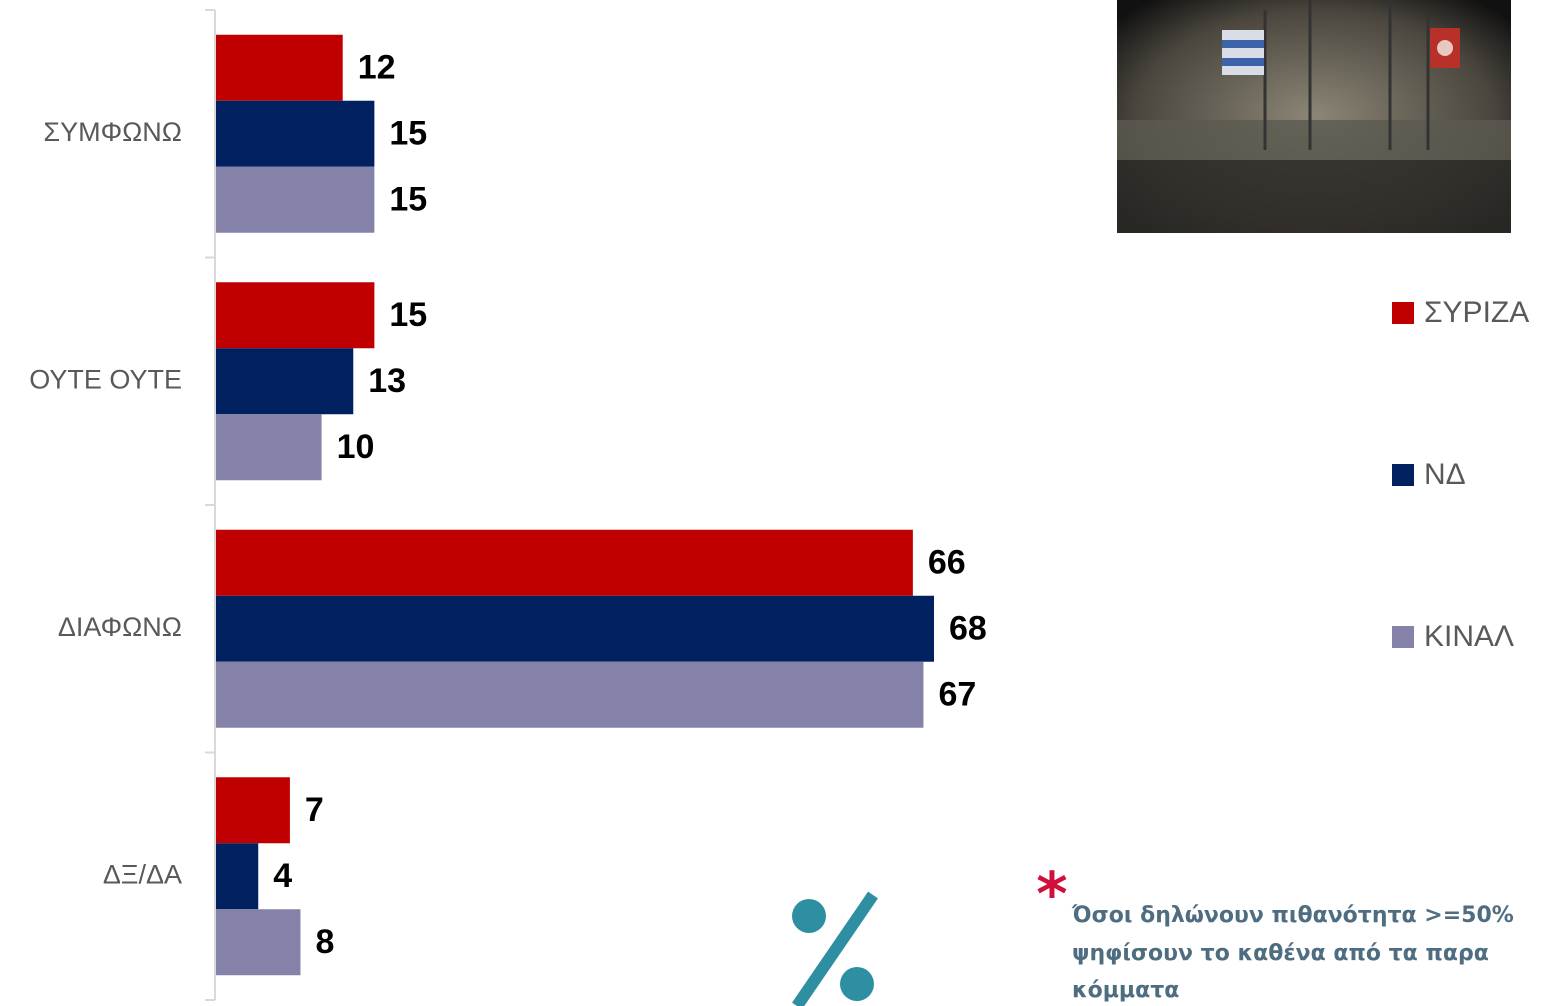  What do you see at coordinates (957, 695) in the screenshot?
I see `data-label: 67` at bounding box center [957, 695].